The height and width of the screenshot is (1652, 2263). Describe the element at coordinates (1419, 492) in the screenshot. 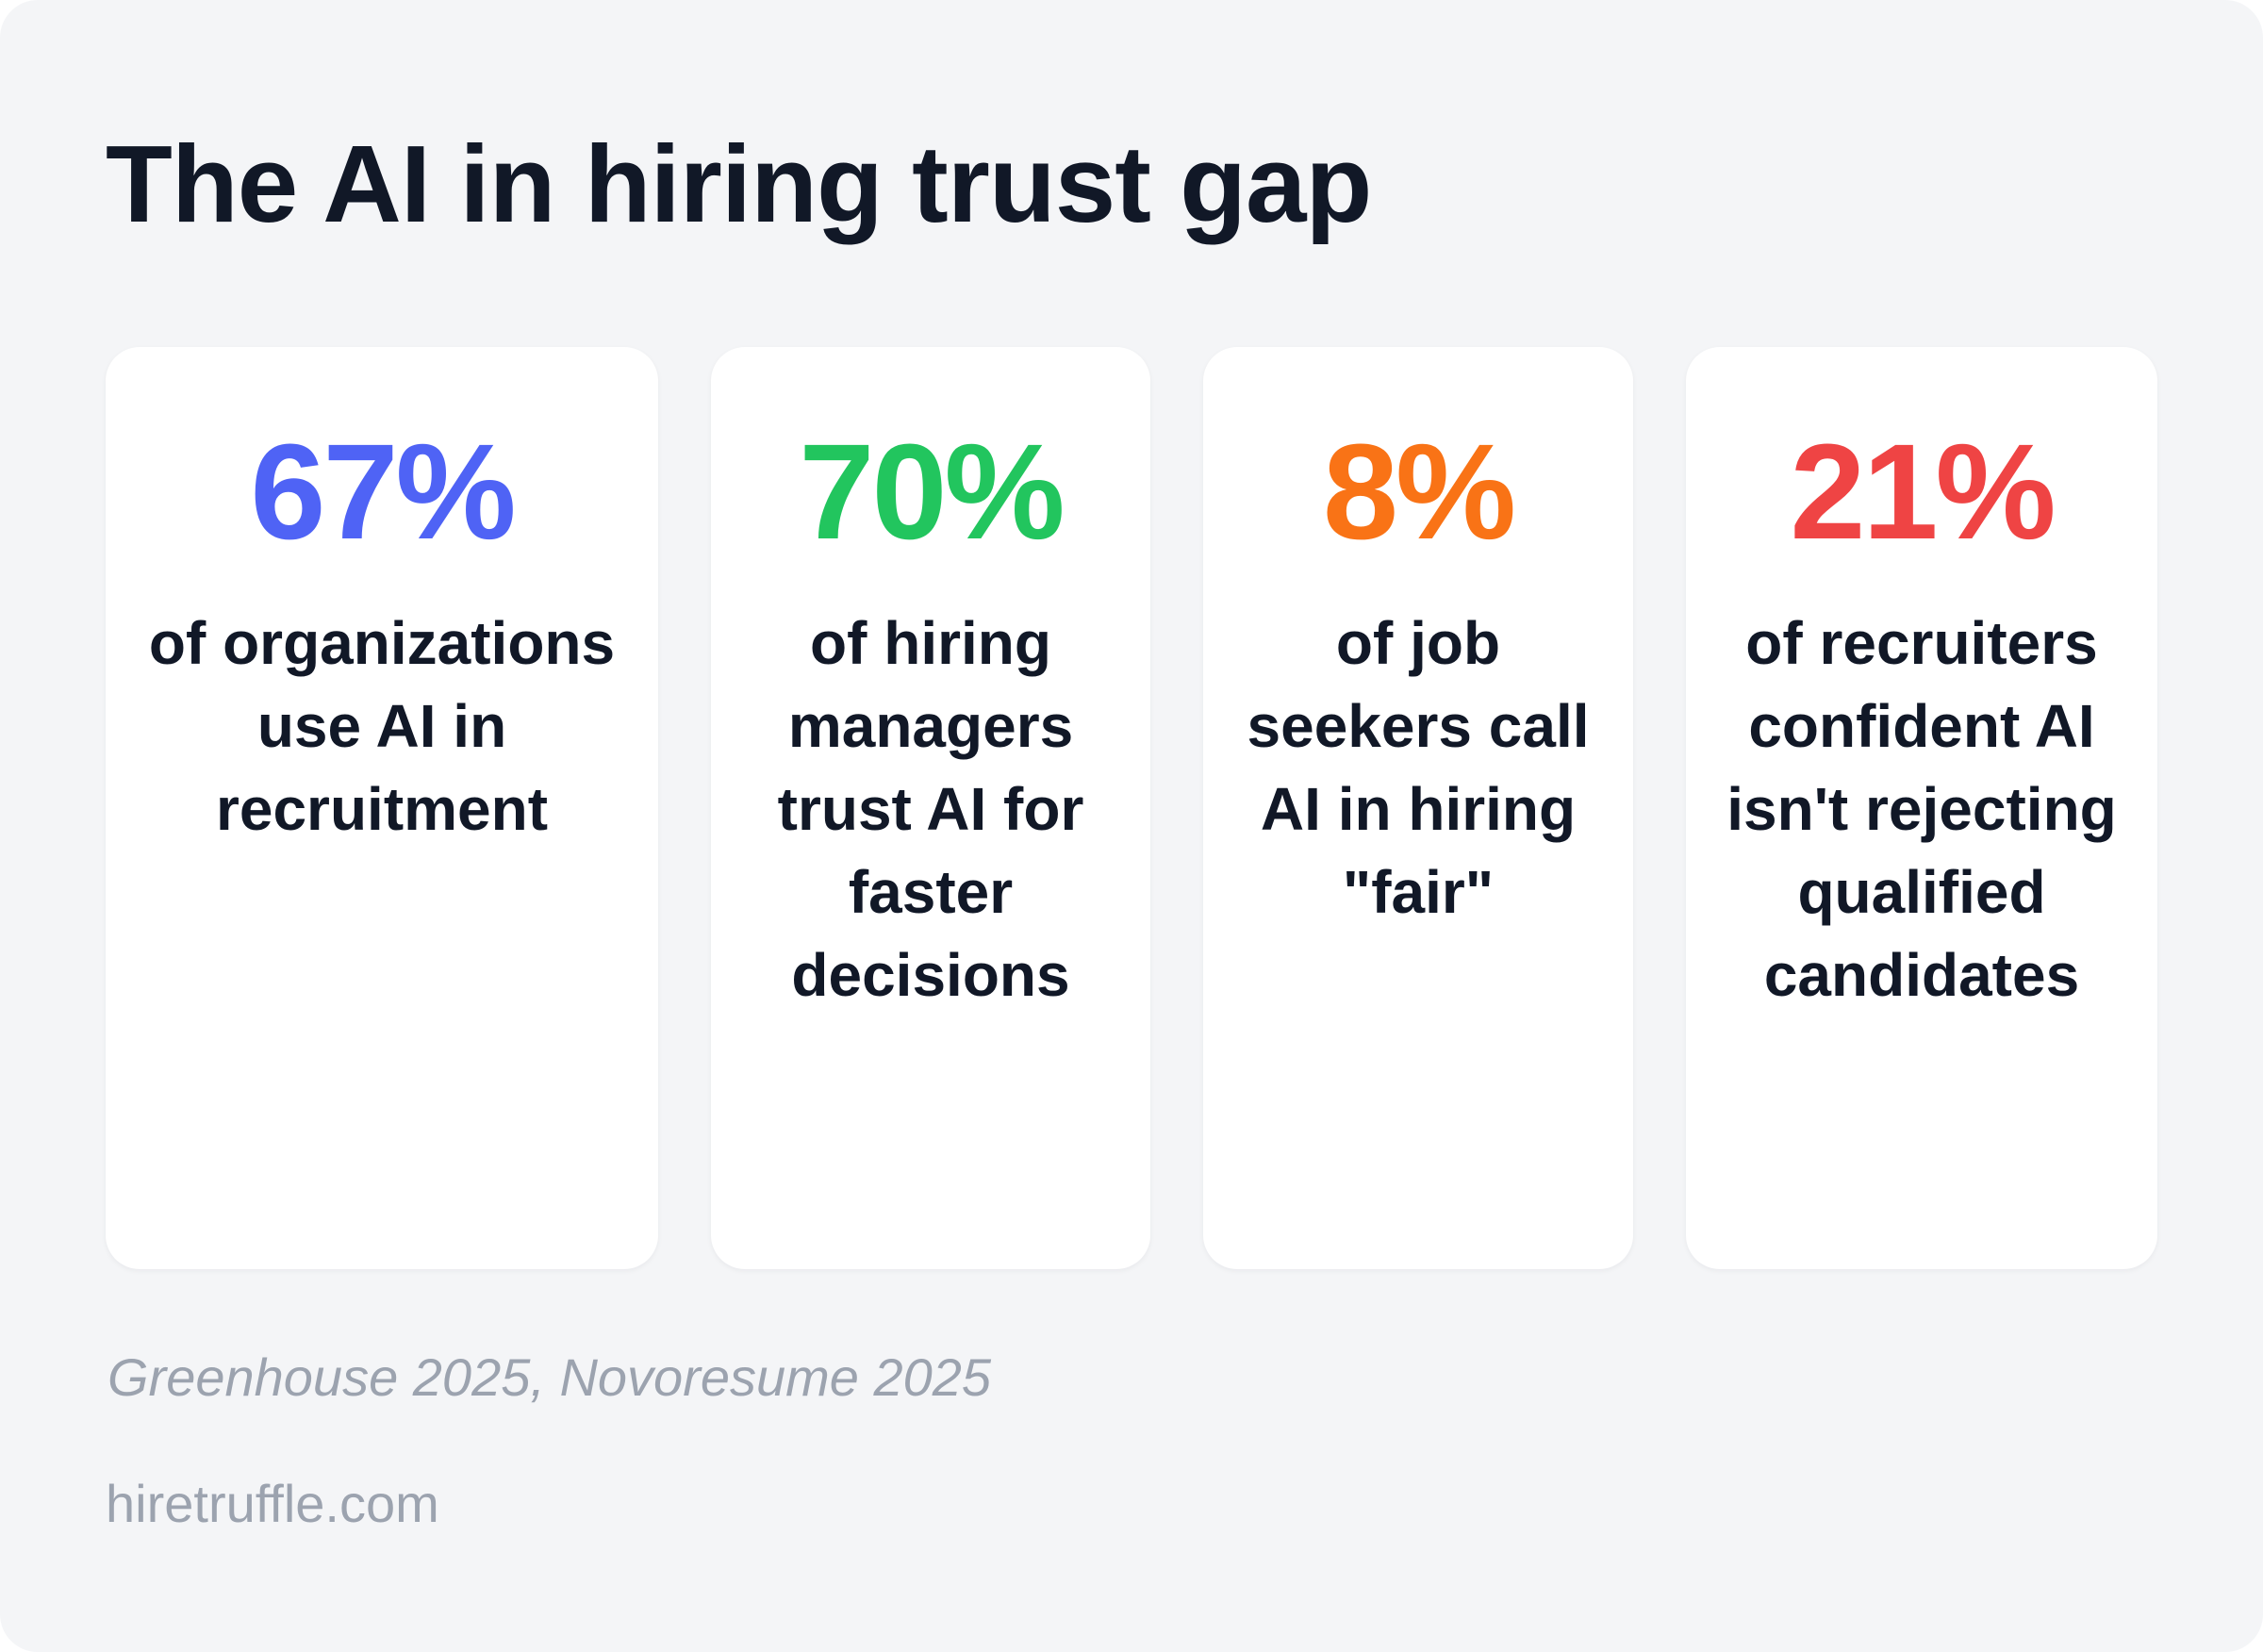

I see `stat-value: 8%` at that location.